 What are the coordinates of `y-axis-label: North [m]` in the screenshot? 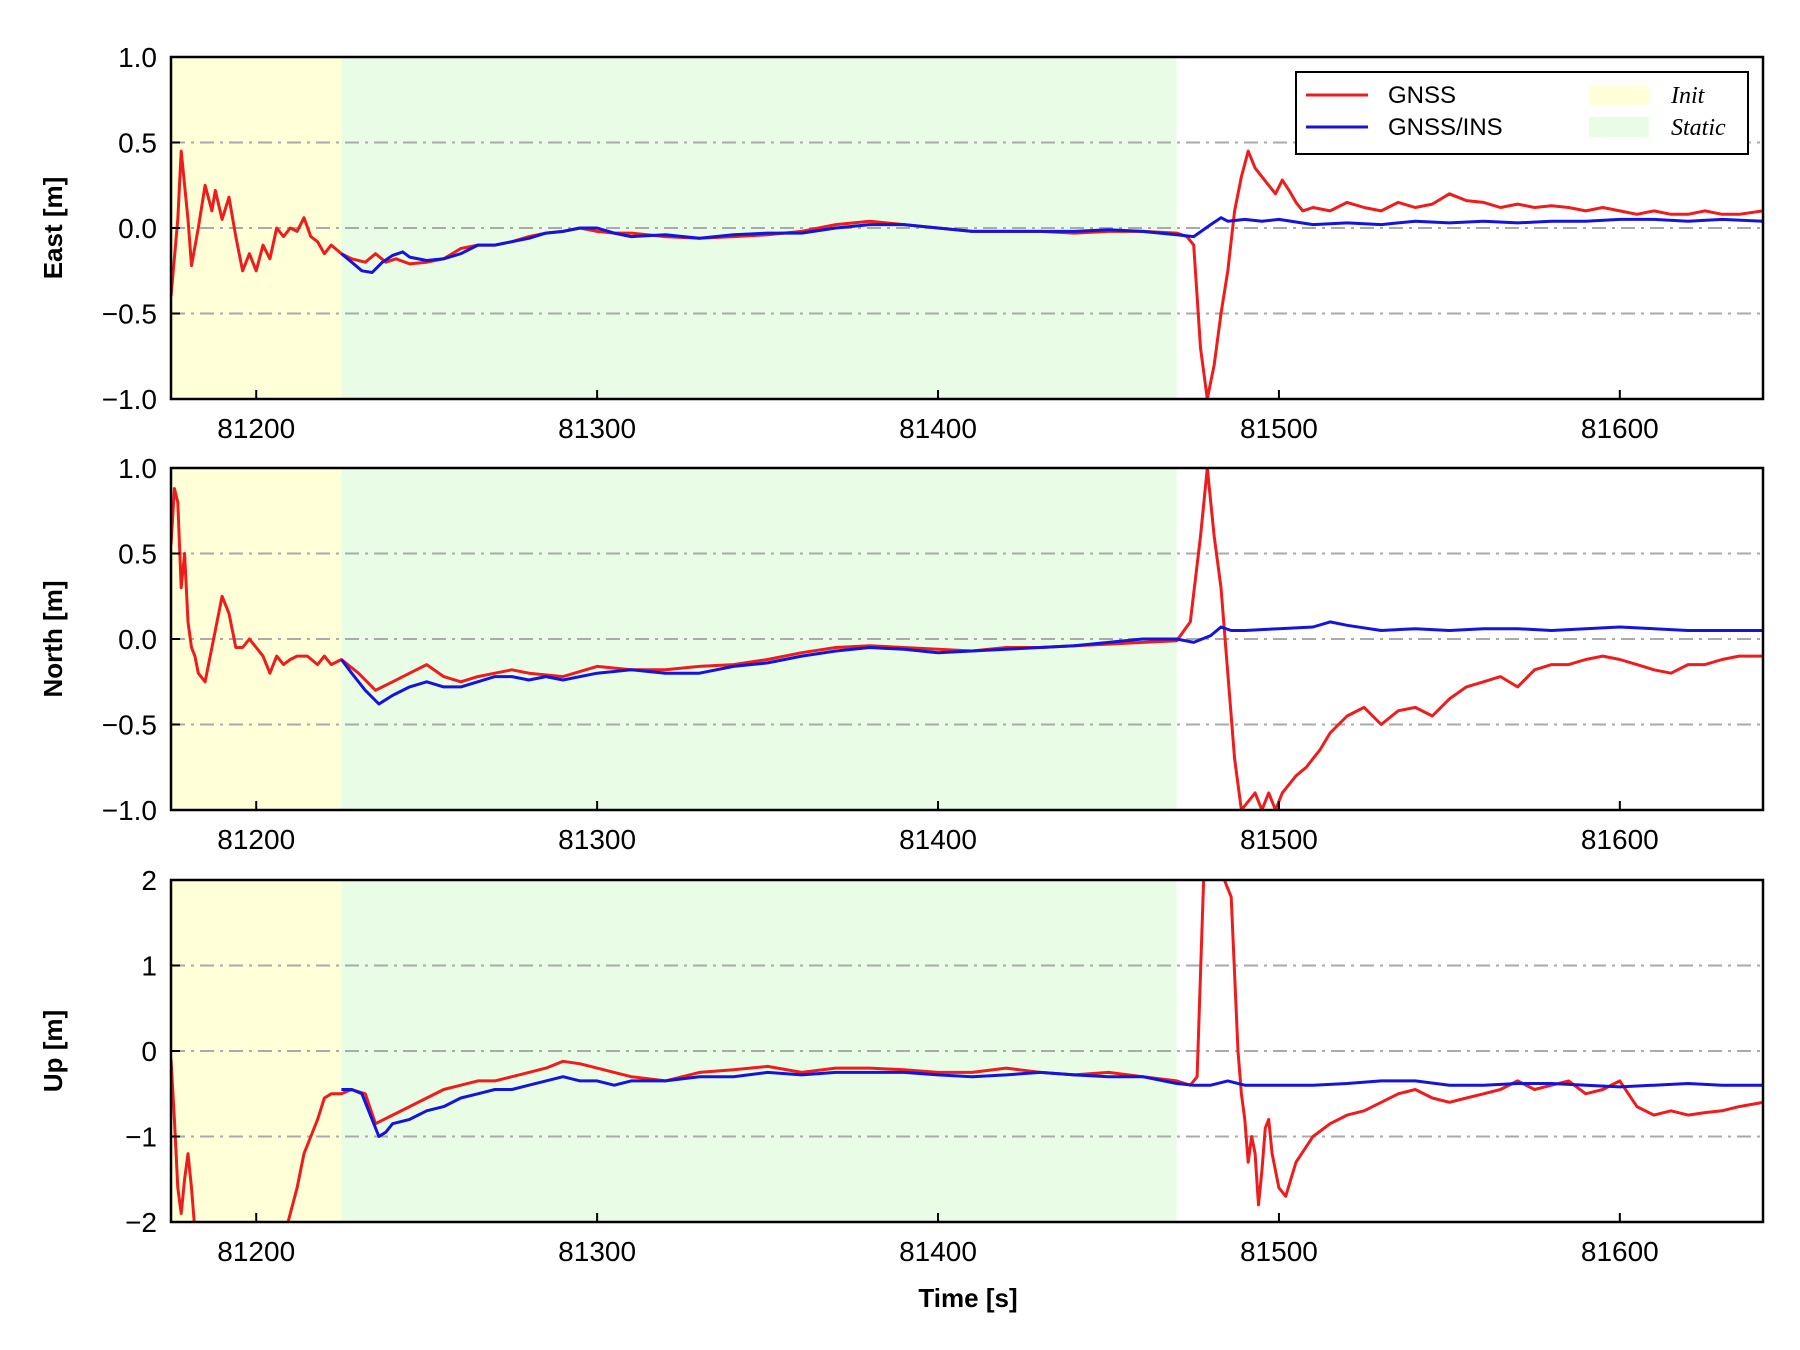 It's located at (53, 639).